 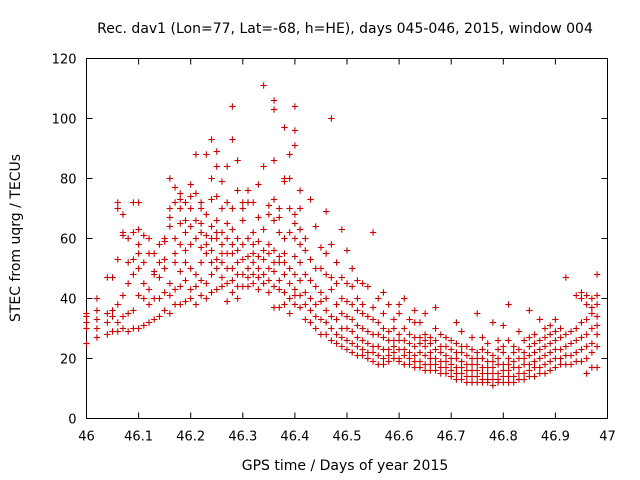 What do you see at coordinates (345, 466) in the screenshot?
I see `x-axis-label: GPS time / Days of year 2015` at bounding box center [345, 466].